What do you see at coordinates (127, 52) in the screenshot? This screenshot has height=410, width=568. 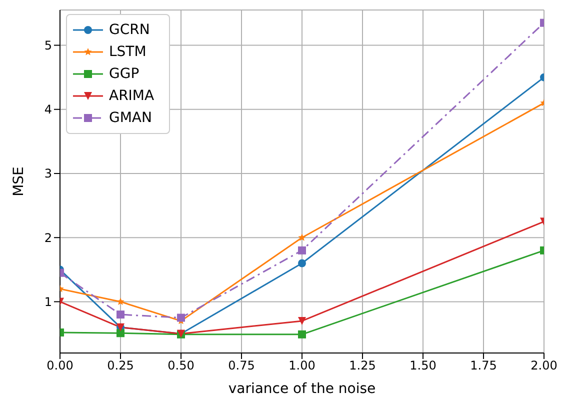 I see `legend-label: LSTM` at bounding box center [127, 52].